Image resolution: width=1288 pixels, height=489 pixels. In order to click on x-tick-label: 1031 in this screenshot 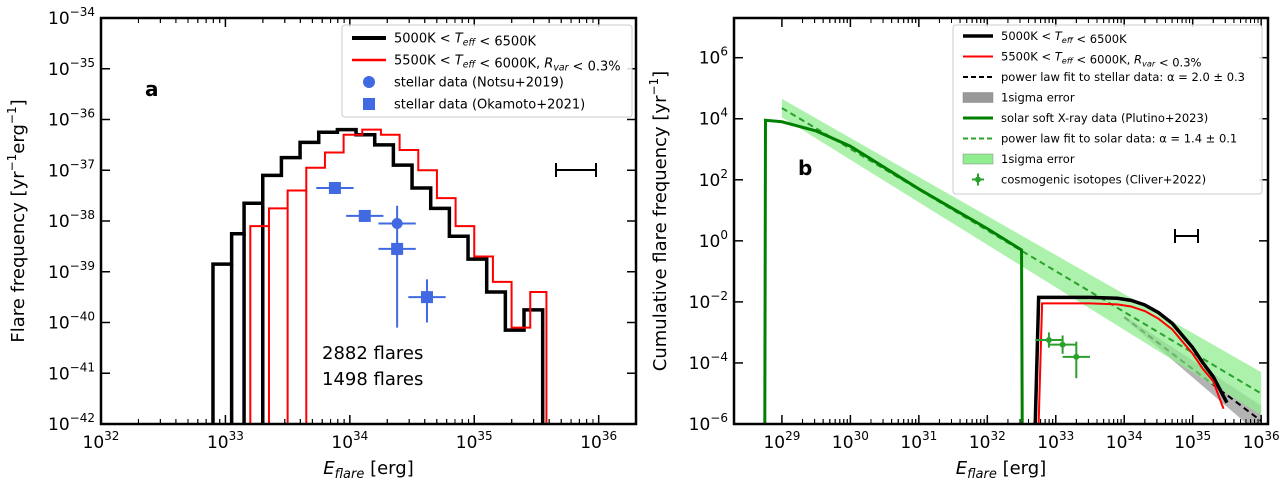, I will do `click(918, 441)`.